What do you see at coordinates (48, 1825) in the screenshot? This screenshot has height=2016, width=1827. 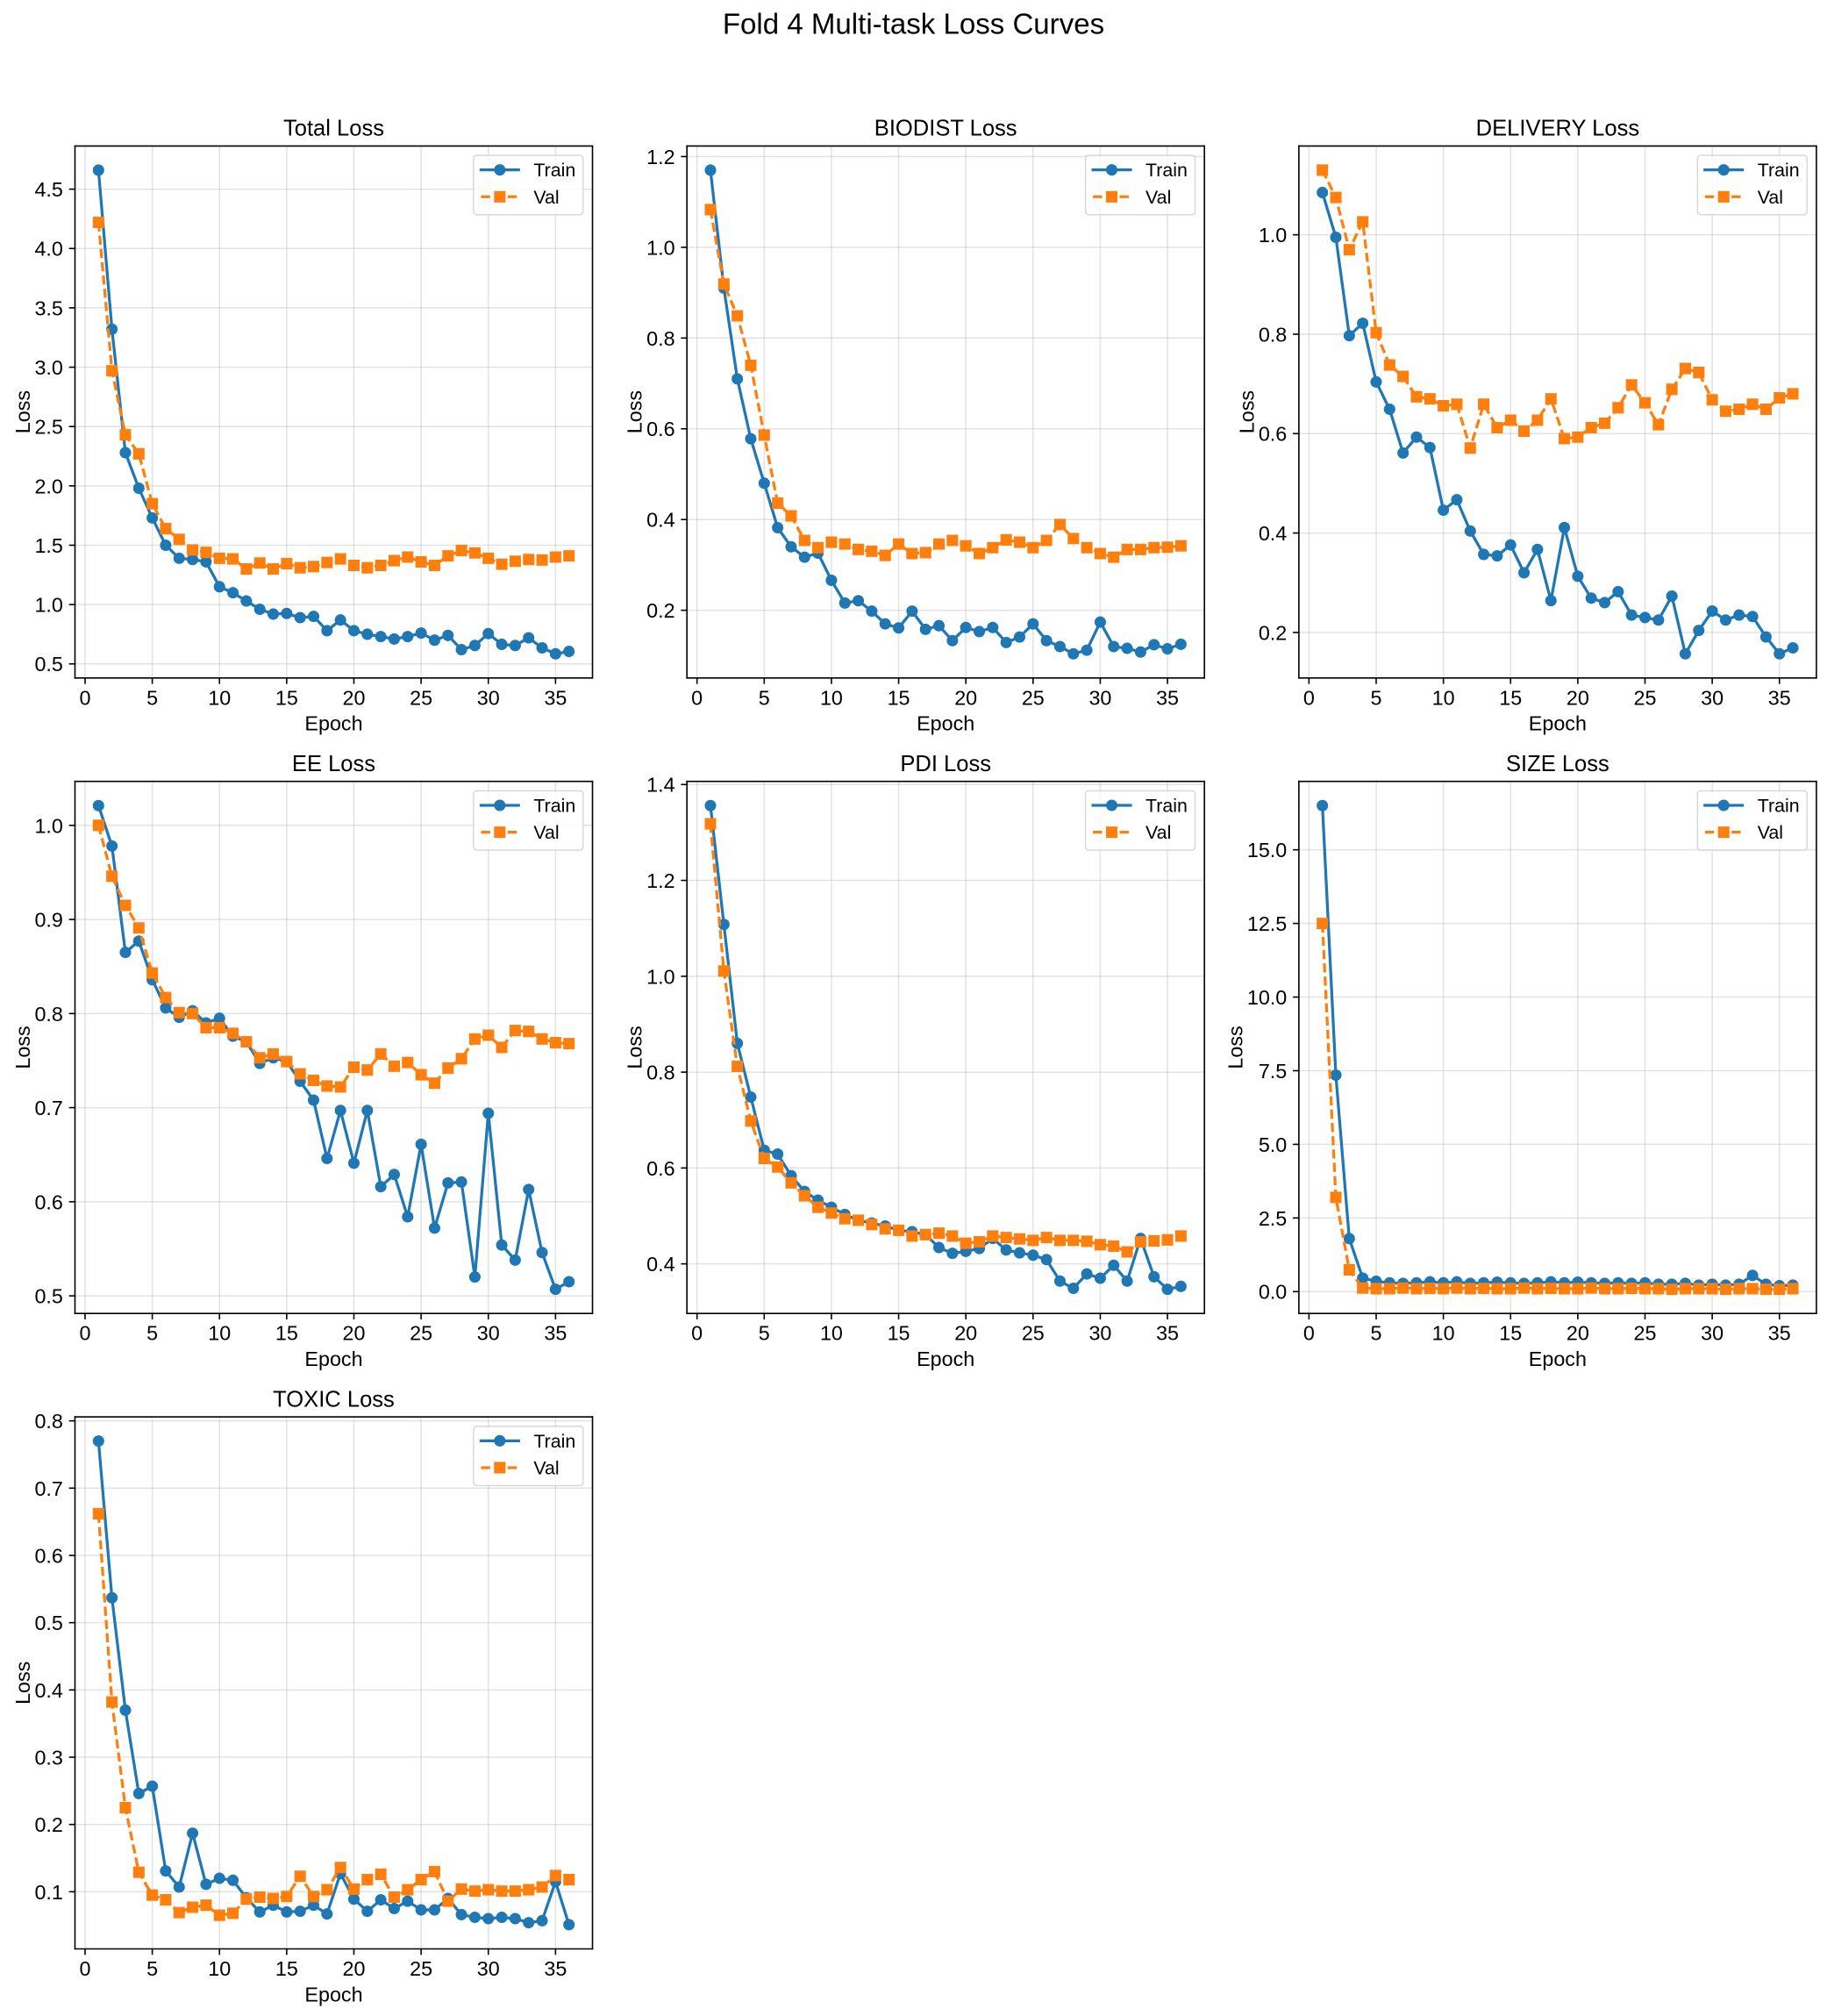 I see `svg-text: 0.2` at bounding box center [48, 1825].